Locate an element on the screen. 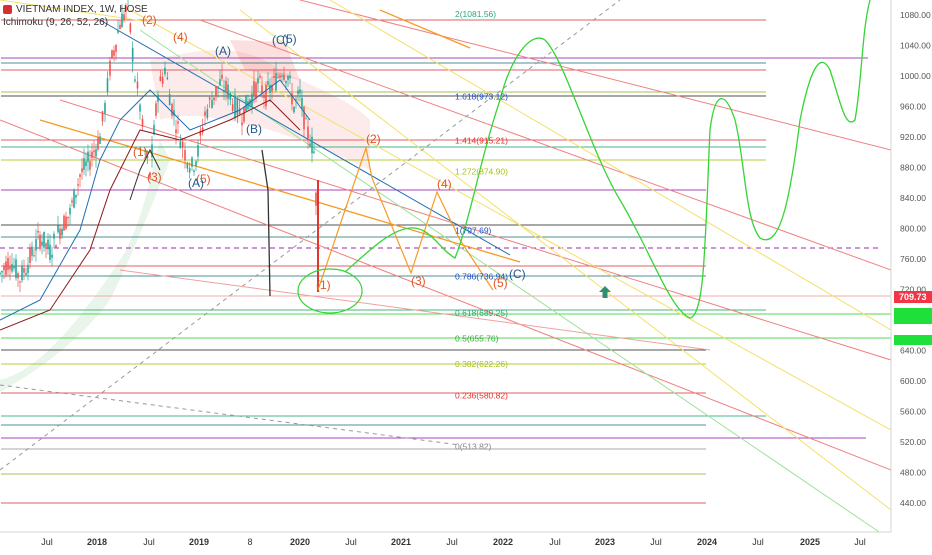 The height and width of the screenshot is (555, 932). symbol-row: VIETNAM INDEX, 1W, HOSE is located at coordinates (75, 9).